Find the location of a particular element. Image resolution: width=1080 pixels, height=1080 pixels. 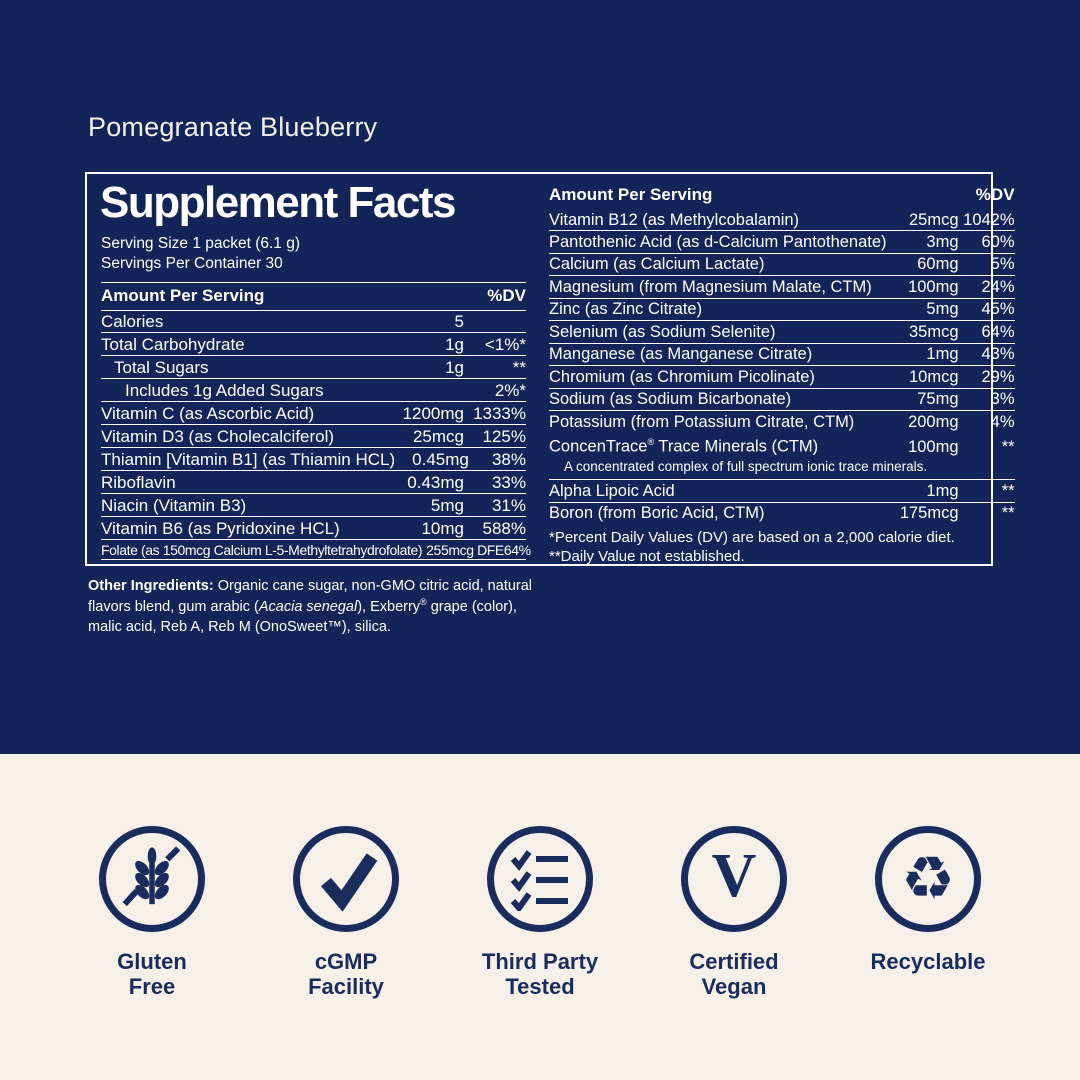

nutrient-dv: 1042% is located at coordinates (989, 219).